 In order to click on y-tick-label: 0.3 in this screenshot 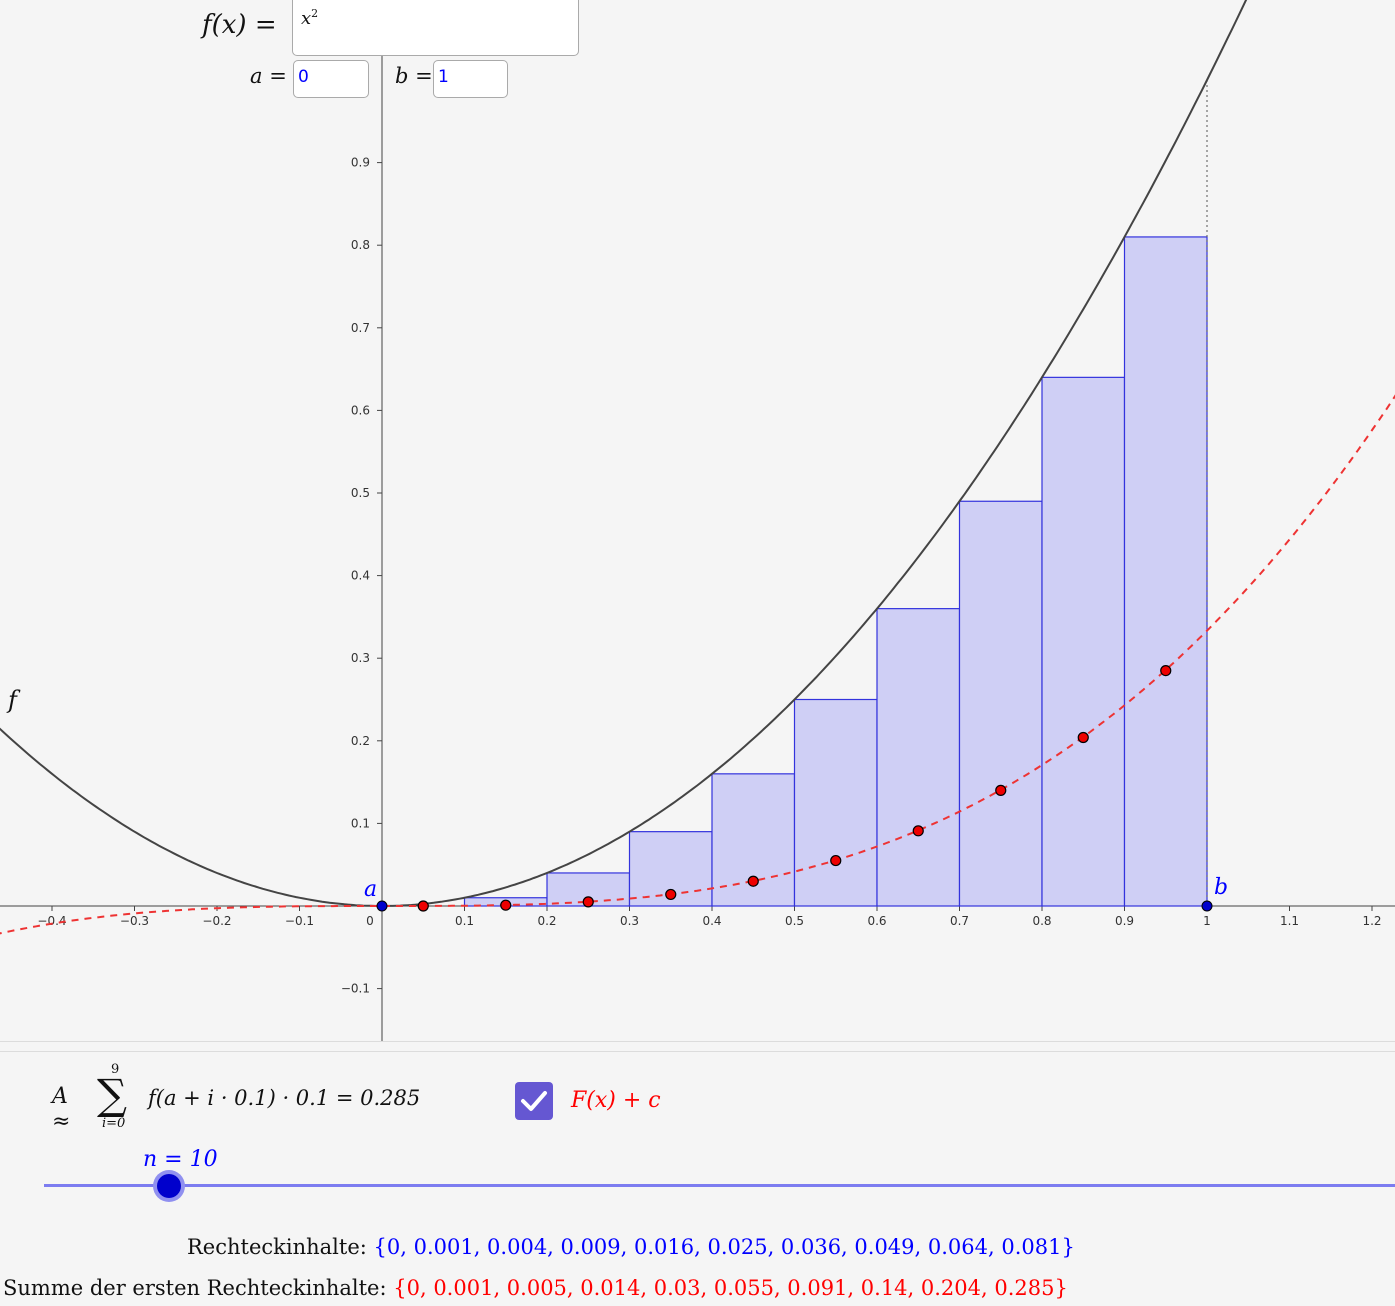, I will do `click(360, 658)`.